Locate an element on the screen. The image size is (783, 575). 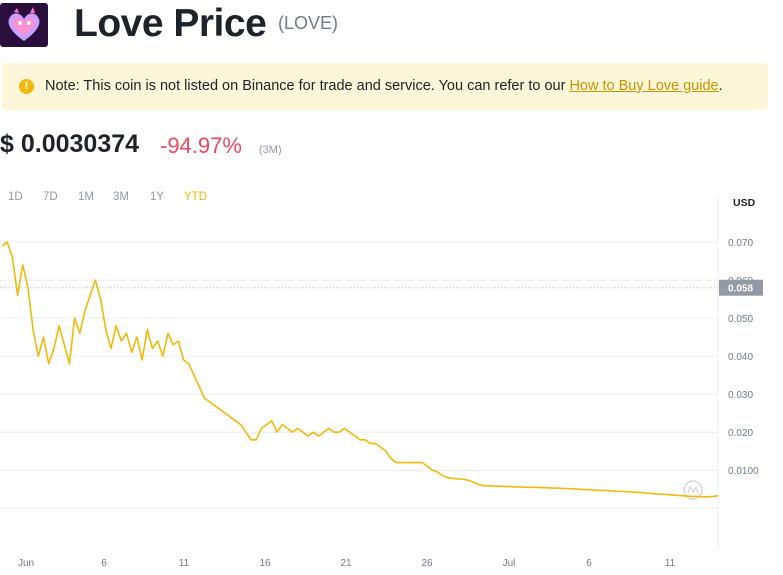
price-change: -94.97% is located at coordinates (201, 145).